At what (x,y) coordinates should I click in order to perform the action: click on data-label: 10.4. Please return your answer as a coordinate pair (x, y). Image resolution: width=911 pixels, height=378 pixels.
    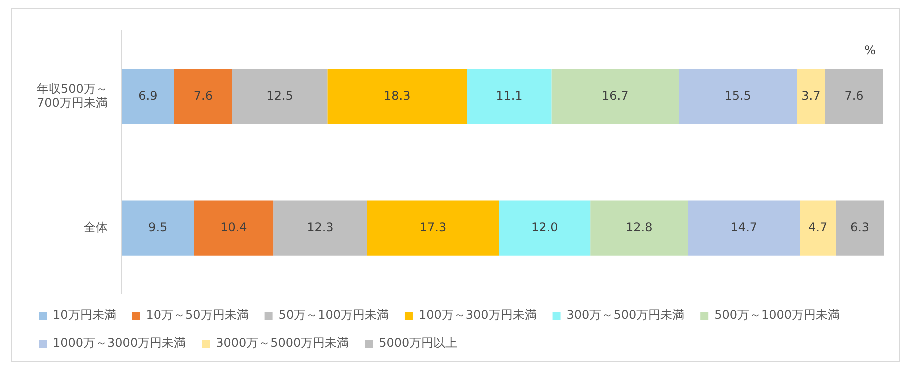
    Looking at the image, I should click on (234, 227).